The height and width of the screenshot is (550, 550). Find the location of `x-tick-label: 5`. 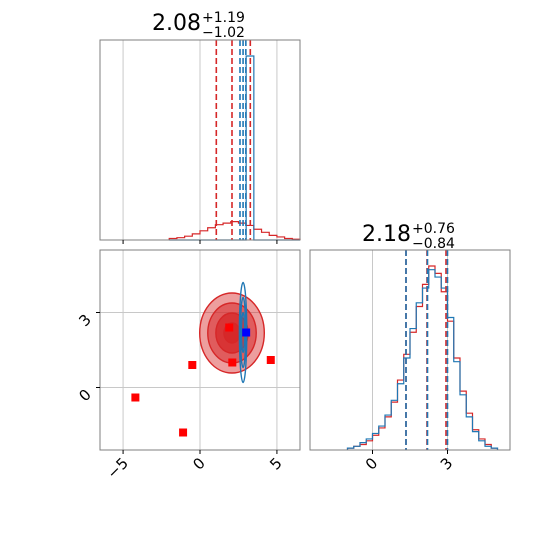

x-tick-label: 5 is located at coordinates (275, 463).